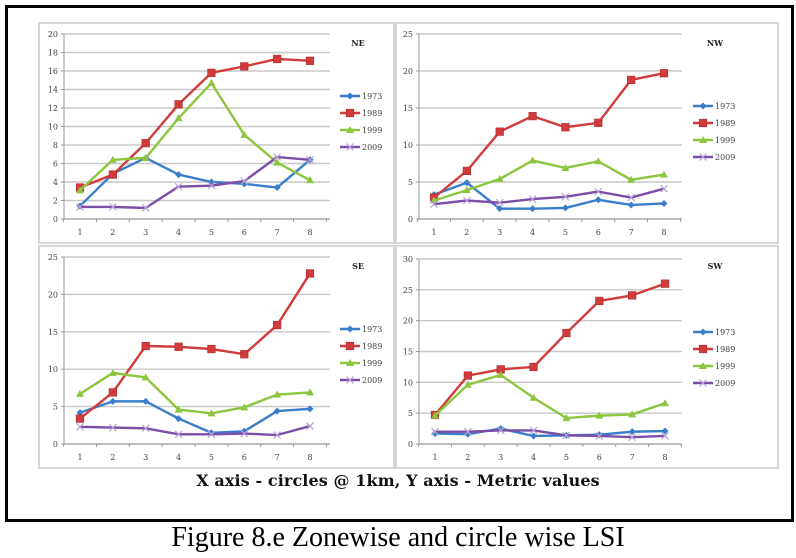 The image size is (796, 558). I want to click on series-line-1973, so click(195, 181).